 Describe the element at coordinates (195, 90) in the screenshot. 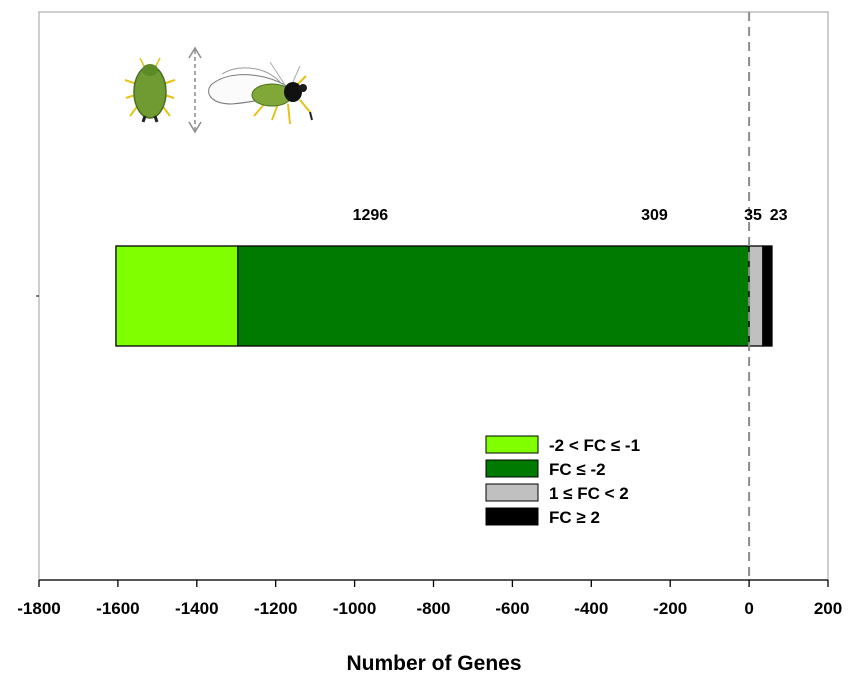

I see `double-arrow-icon` at that location.